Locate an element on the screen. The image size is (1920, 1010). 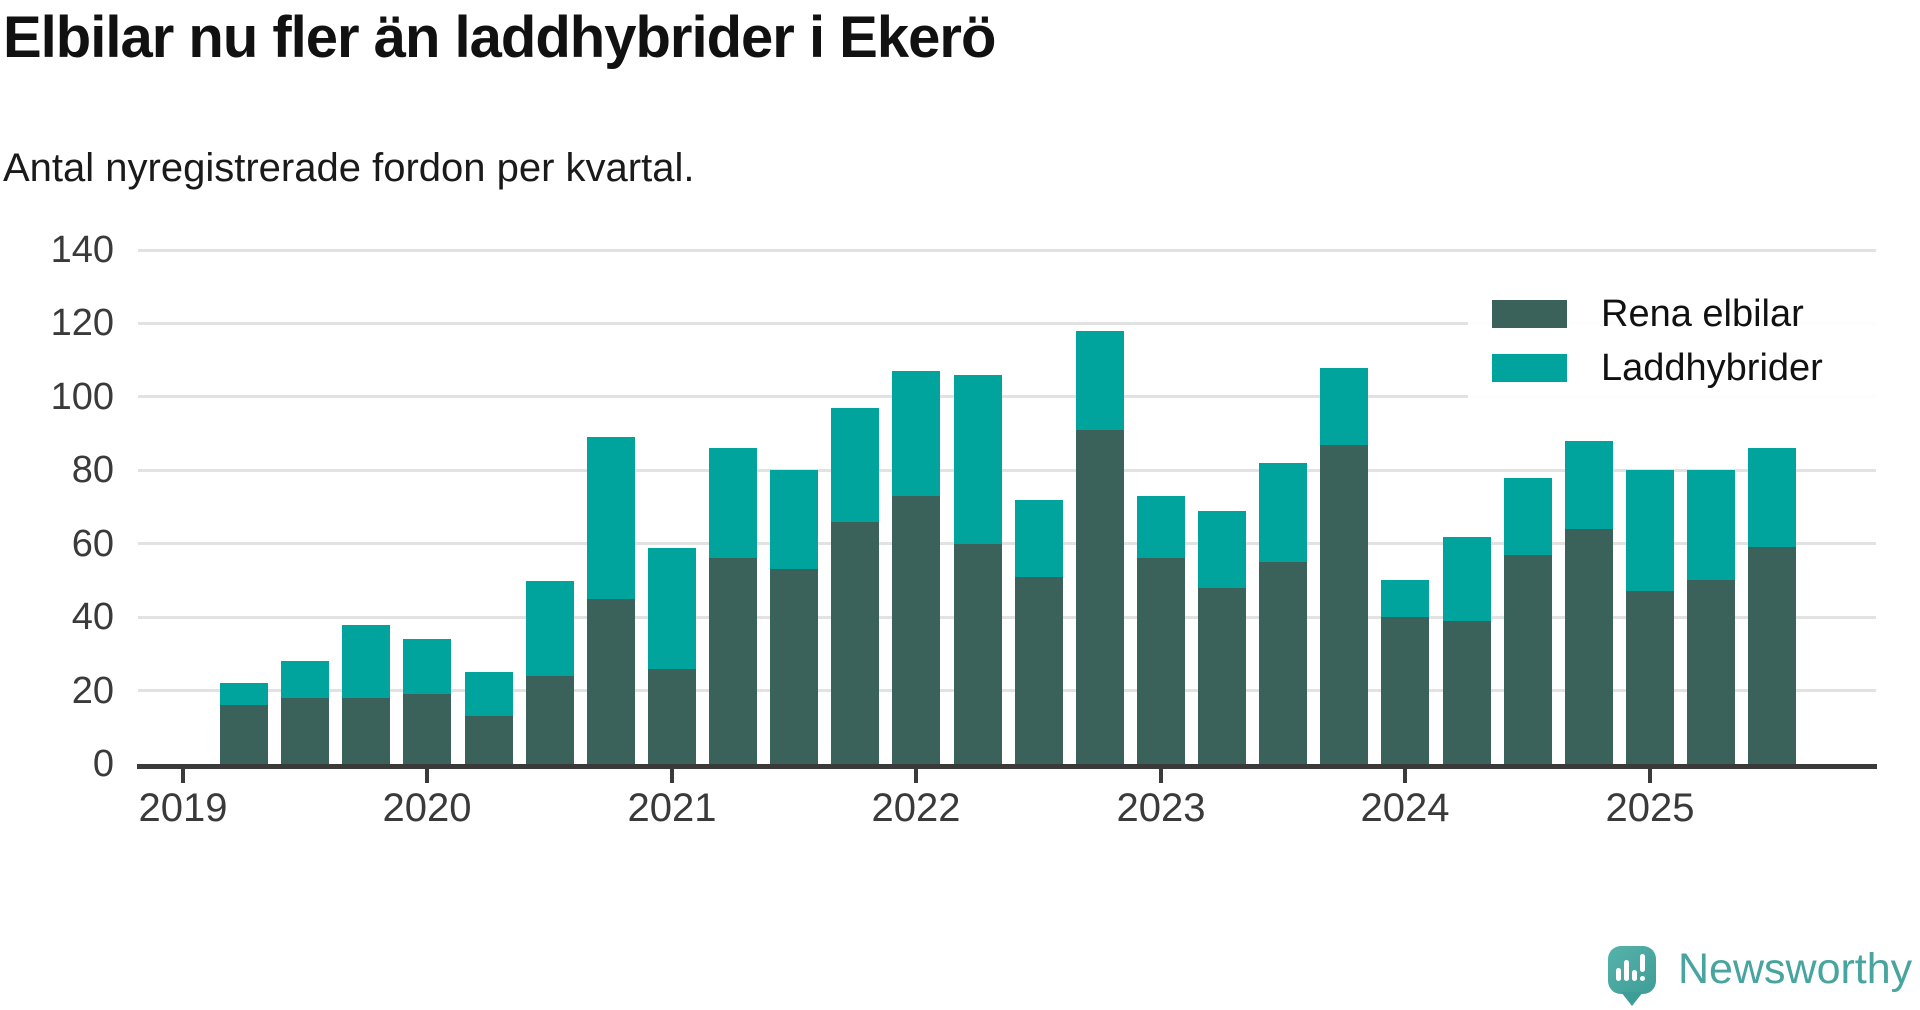
bar-electric-2025-K2 is located at coordinates (1711, 672).